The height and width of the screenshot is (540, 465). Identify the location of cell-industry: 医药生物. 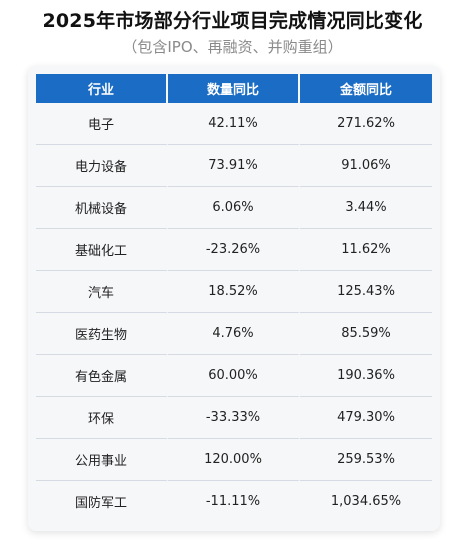
(102, 334).